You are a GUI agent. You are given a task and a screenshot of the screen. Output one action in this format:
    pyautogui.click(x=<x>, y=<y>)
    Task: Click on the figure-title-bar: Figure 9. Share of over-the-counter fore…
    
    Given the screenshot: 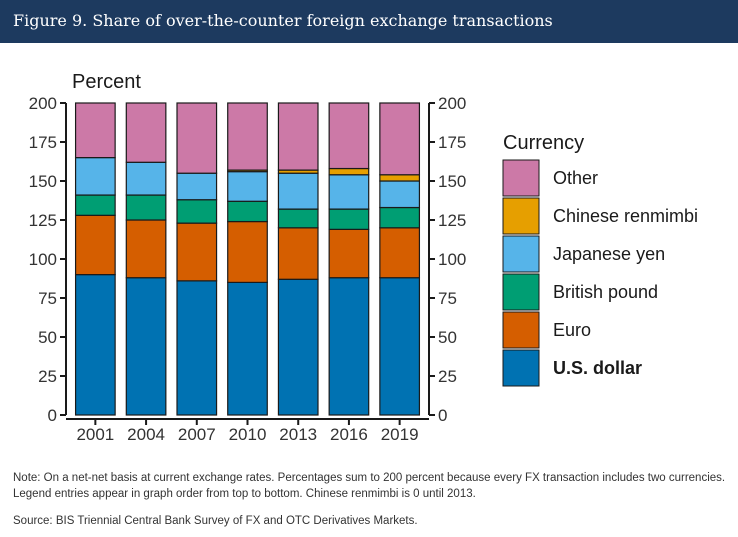 What is the action you would take?
    pyautogui.click(x=369, y=21)
    